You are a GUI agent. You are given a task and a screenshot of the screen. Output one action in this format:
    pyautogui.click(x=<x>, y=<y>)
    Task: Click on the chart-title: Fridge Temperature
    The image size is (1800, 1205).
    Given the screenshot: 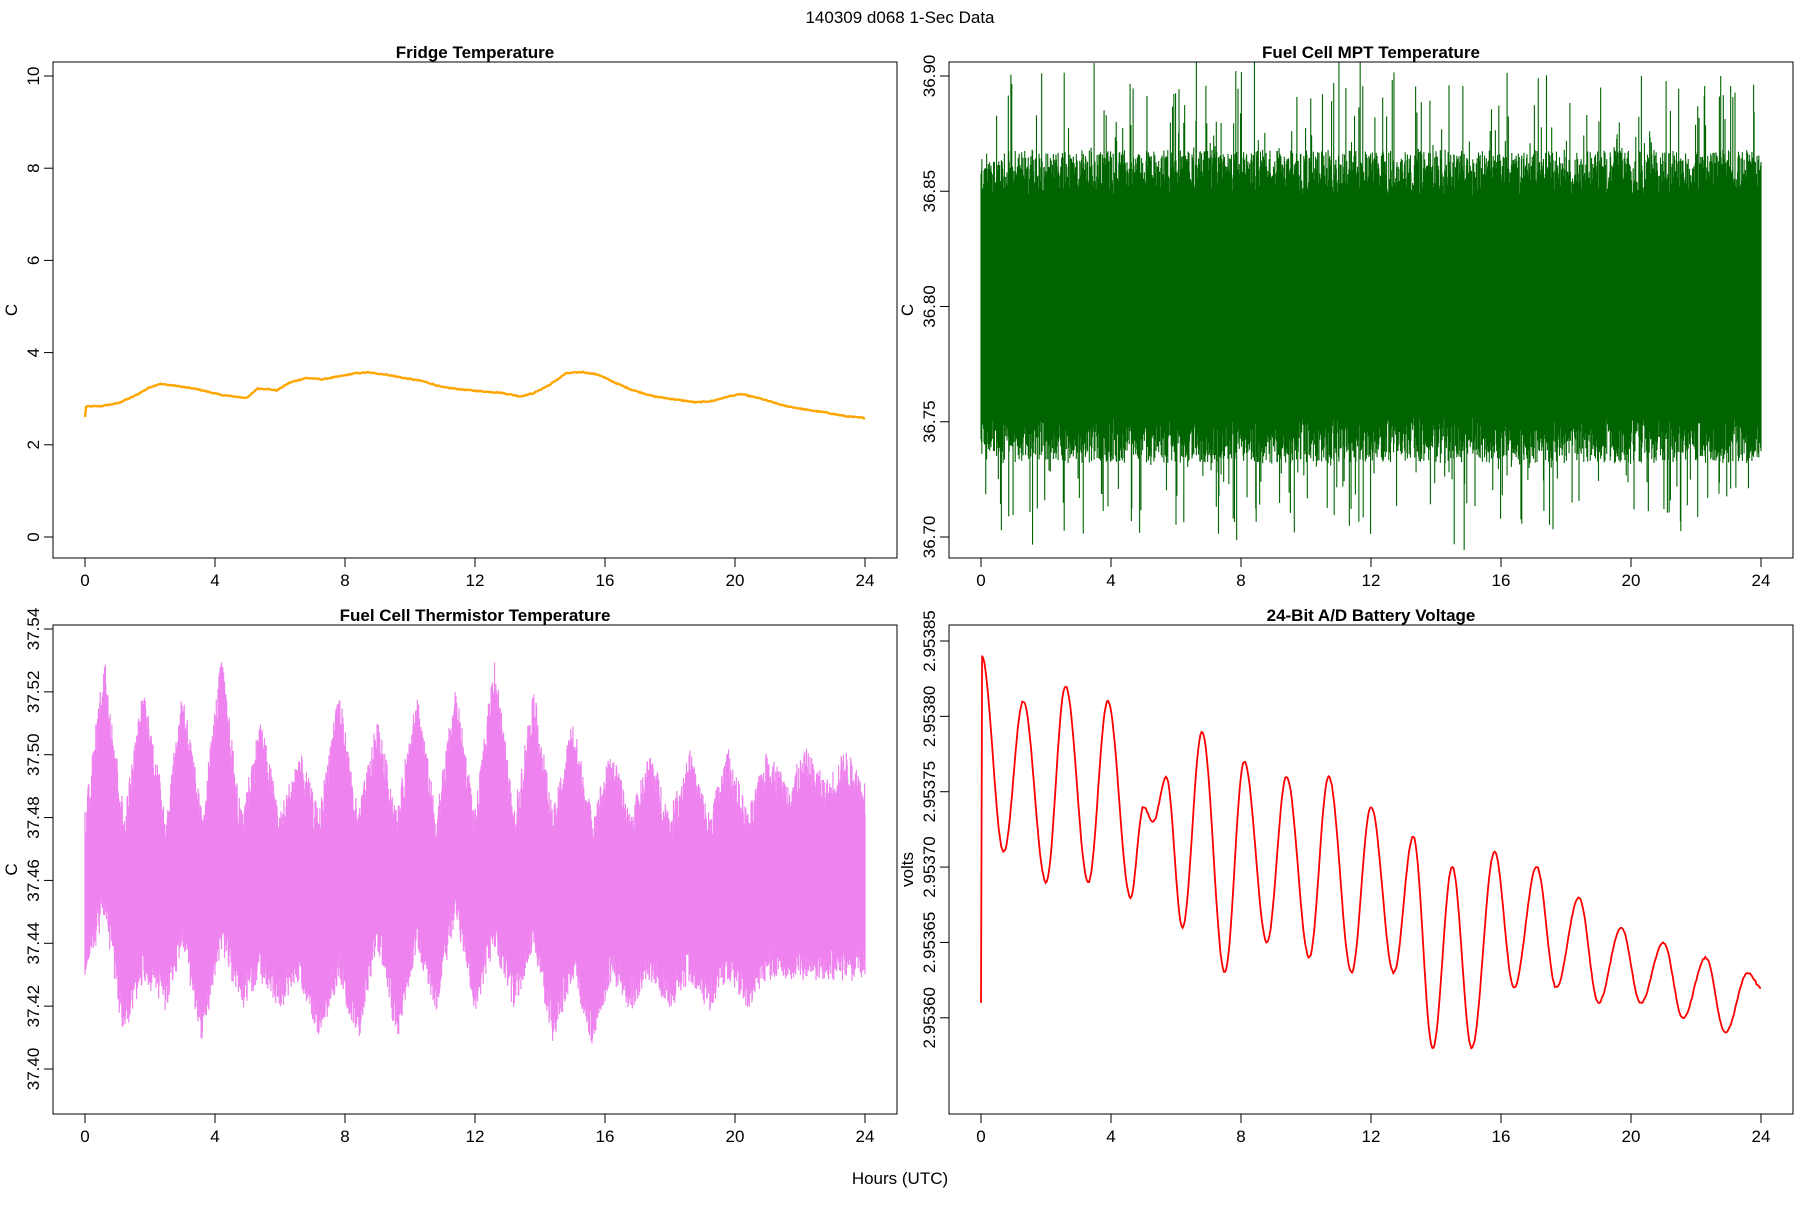 What is the action you would take?
    pyautogui.click(x=475, y=52)
    